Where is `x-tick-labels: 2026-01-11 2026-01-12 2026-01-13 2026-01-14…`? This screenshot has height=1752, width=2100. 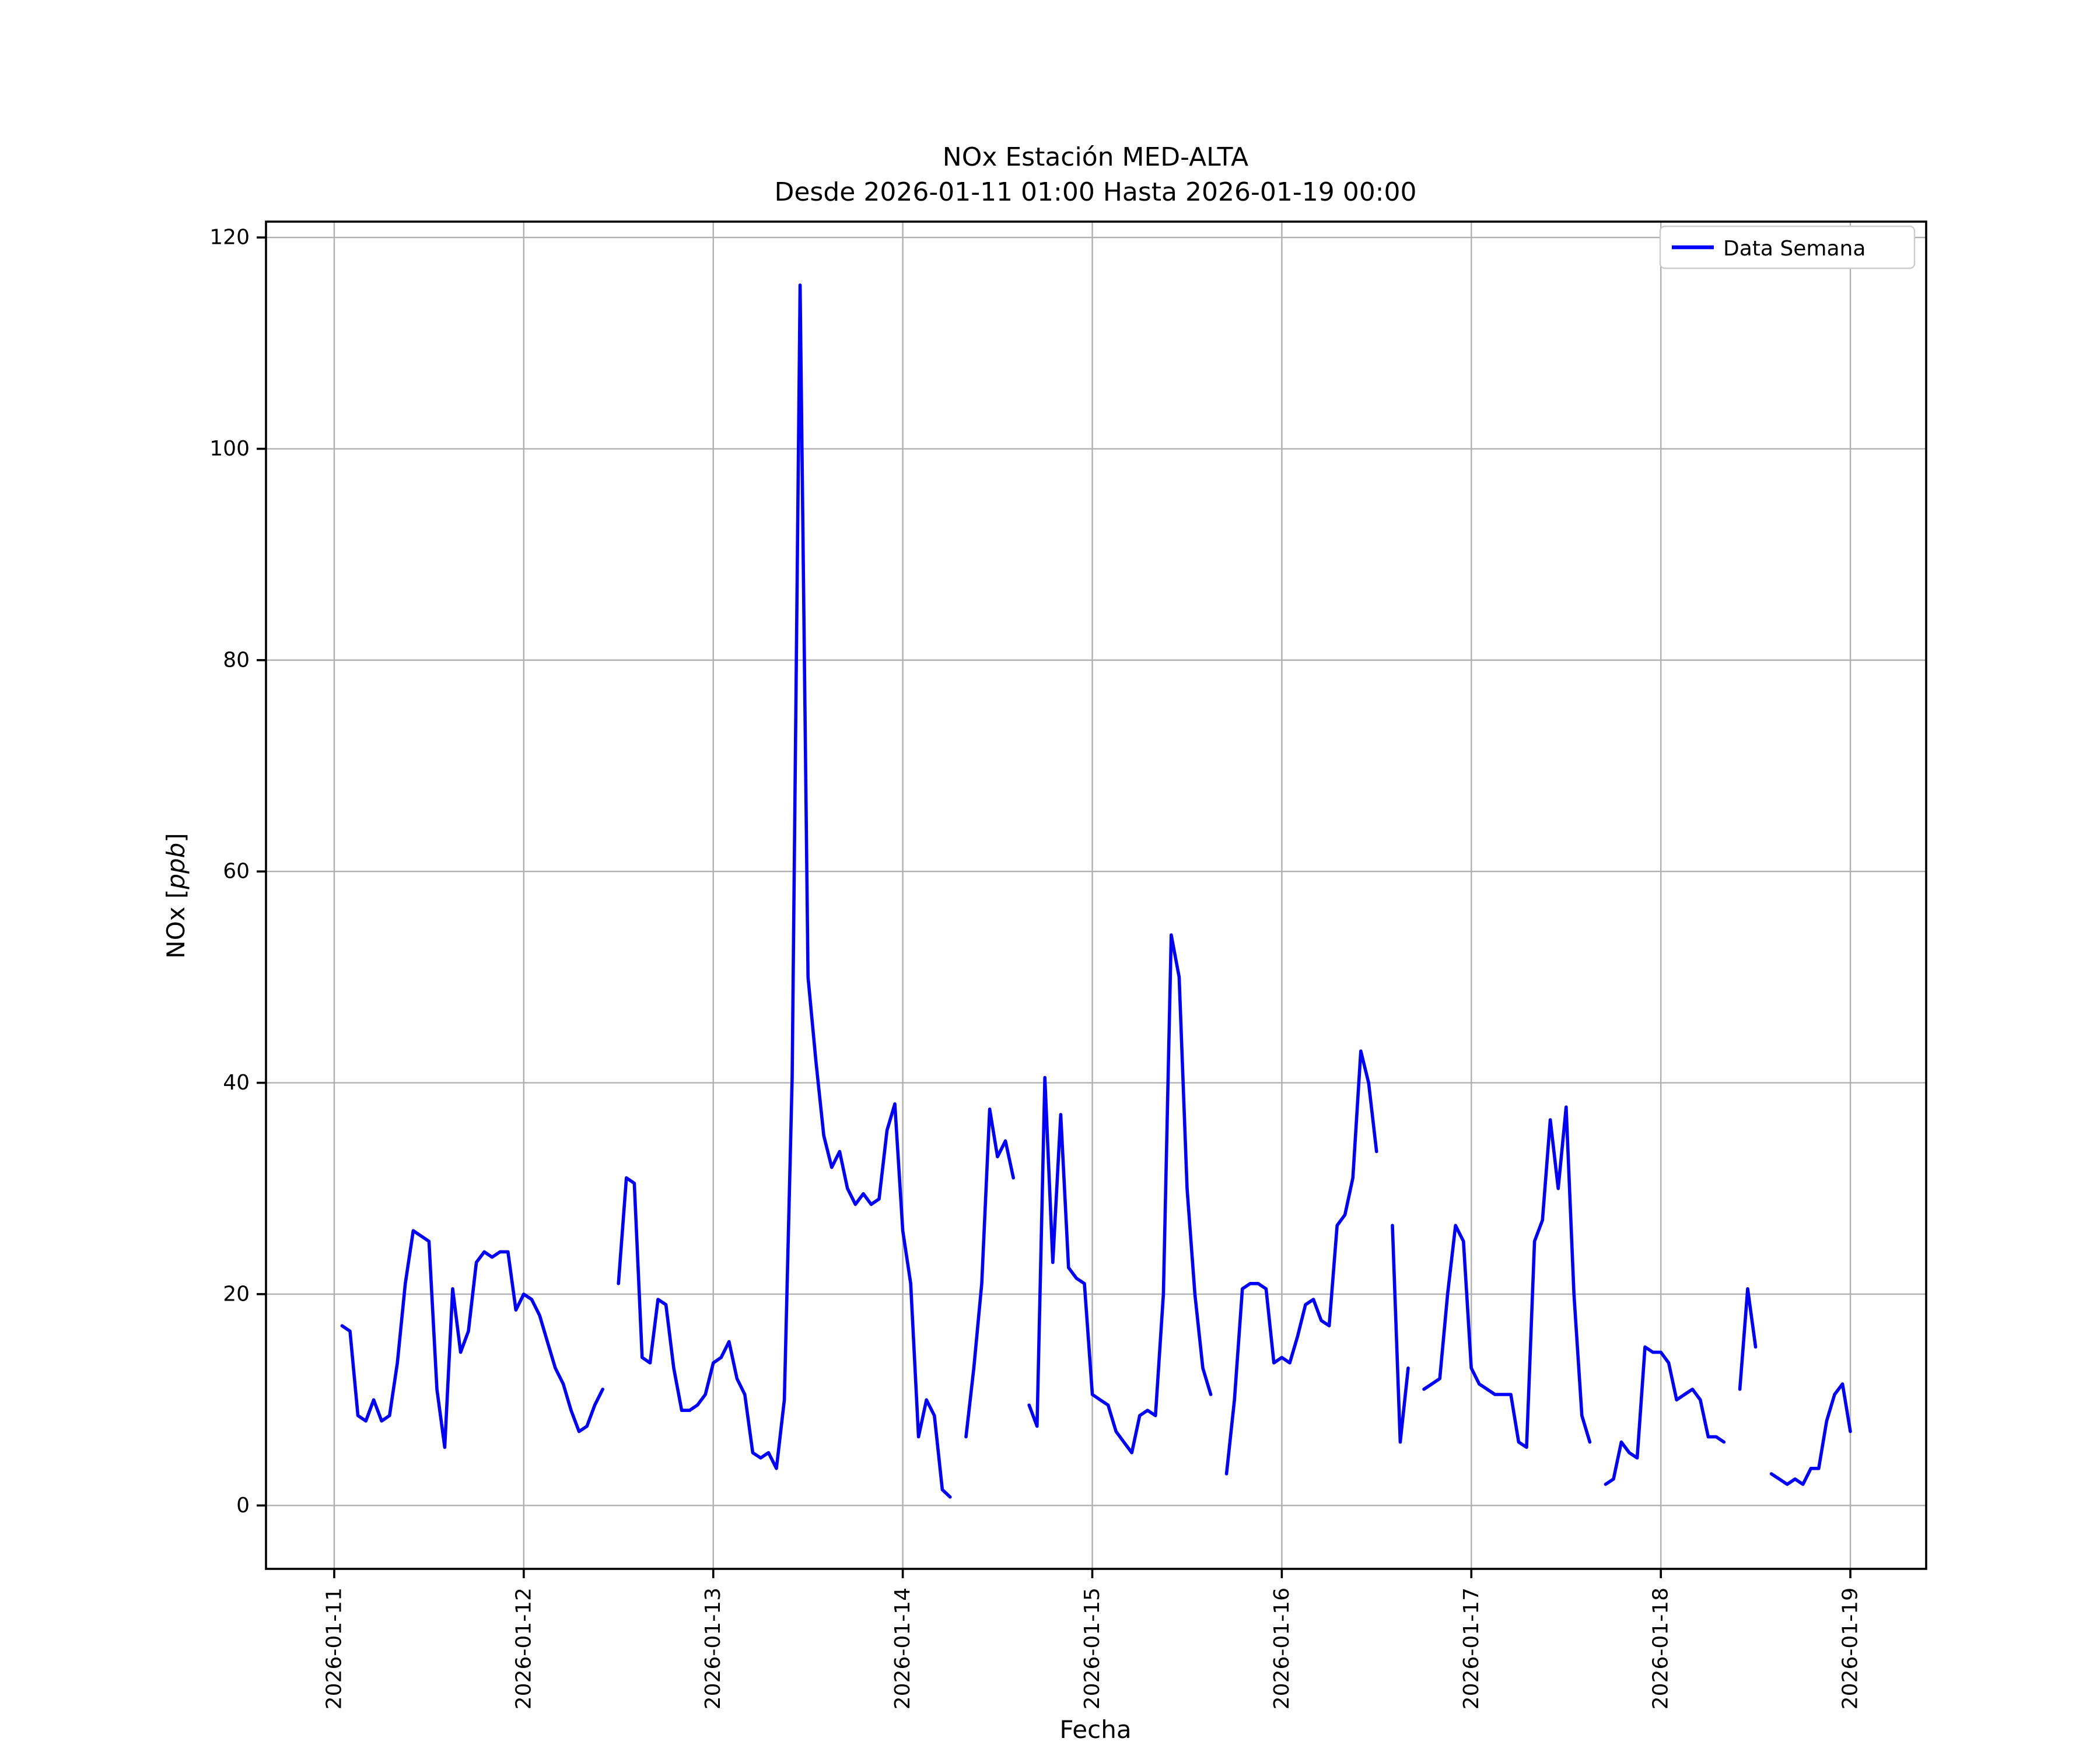
x-tick-labels: 2026-01-11 2026-01-12 2026-01-13 2026-01-14… is located at coordinates (1092, 1648).